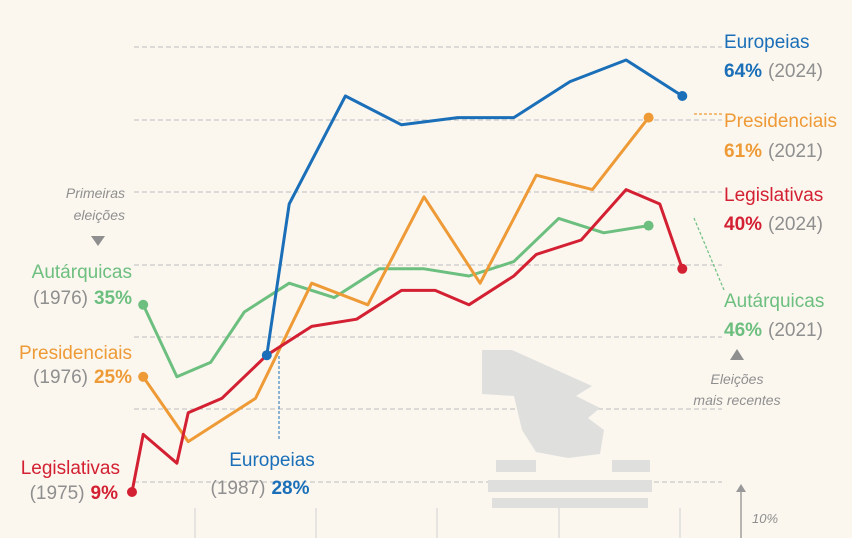 Image resolution: width=852 pixels, height=538 pixels. What do you see at coordinates (780, 136) in the screenshot?
I see `label-presidenciais-end: Presidenciais 61% (2021)` at bounding box center [780, 136].